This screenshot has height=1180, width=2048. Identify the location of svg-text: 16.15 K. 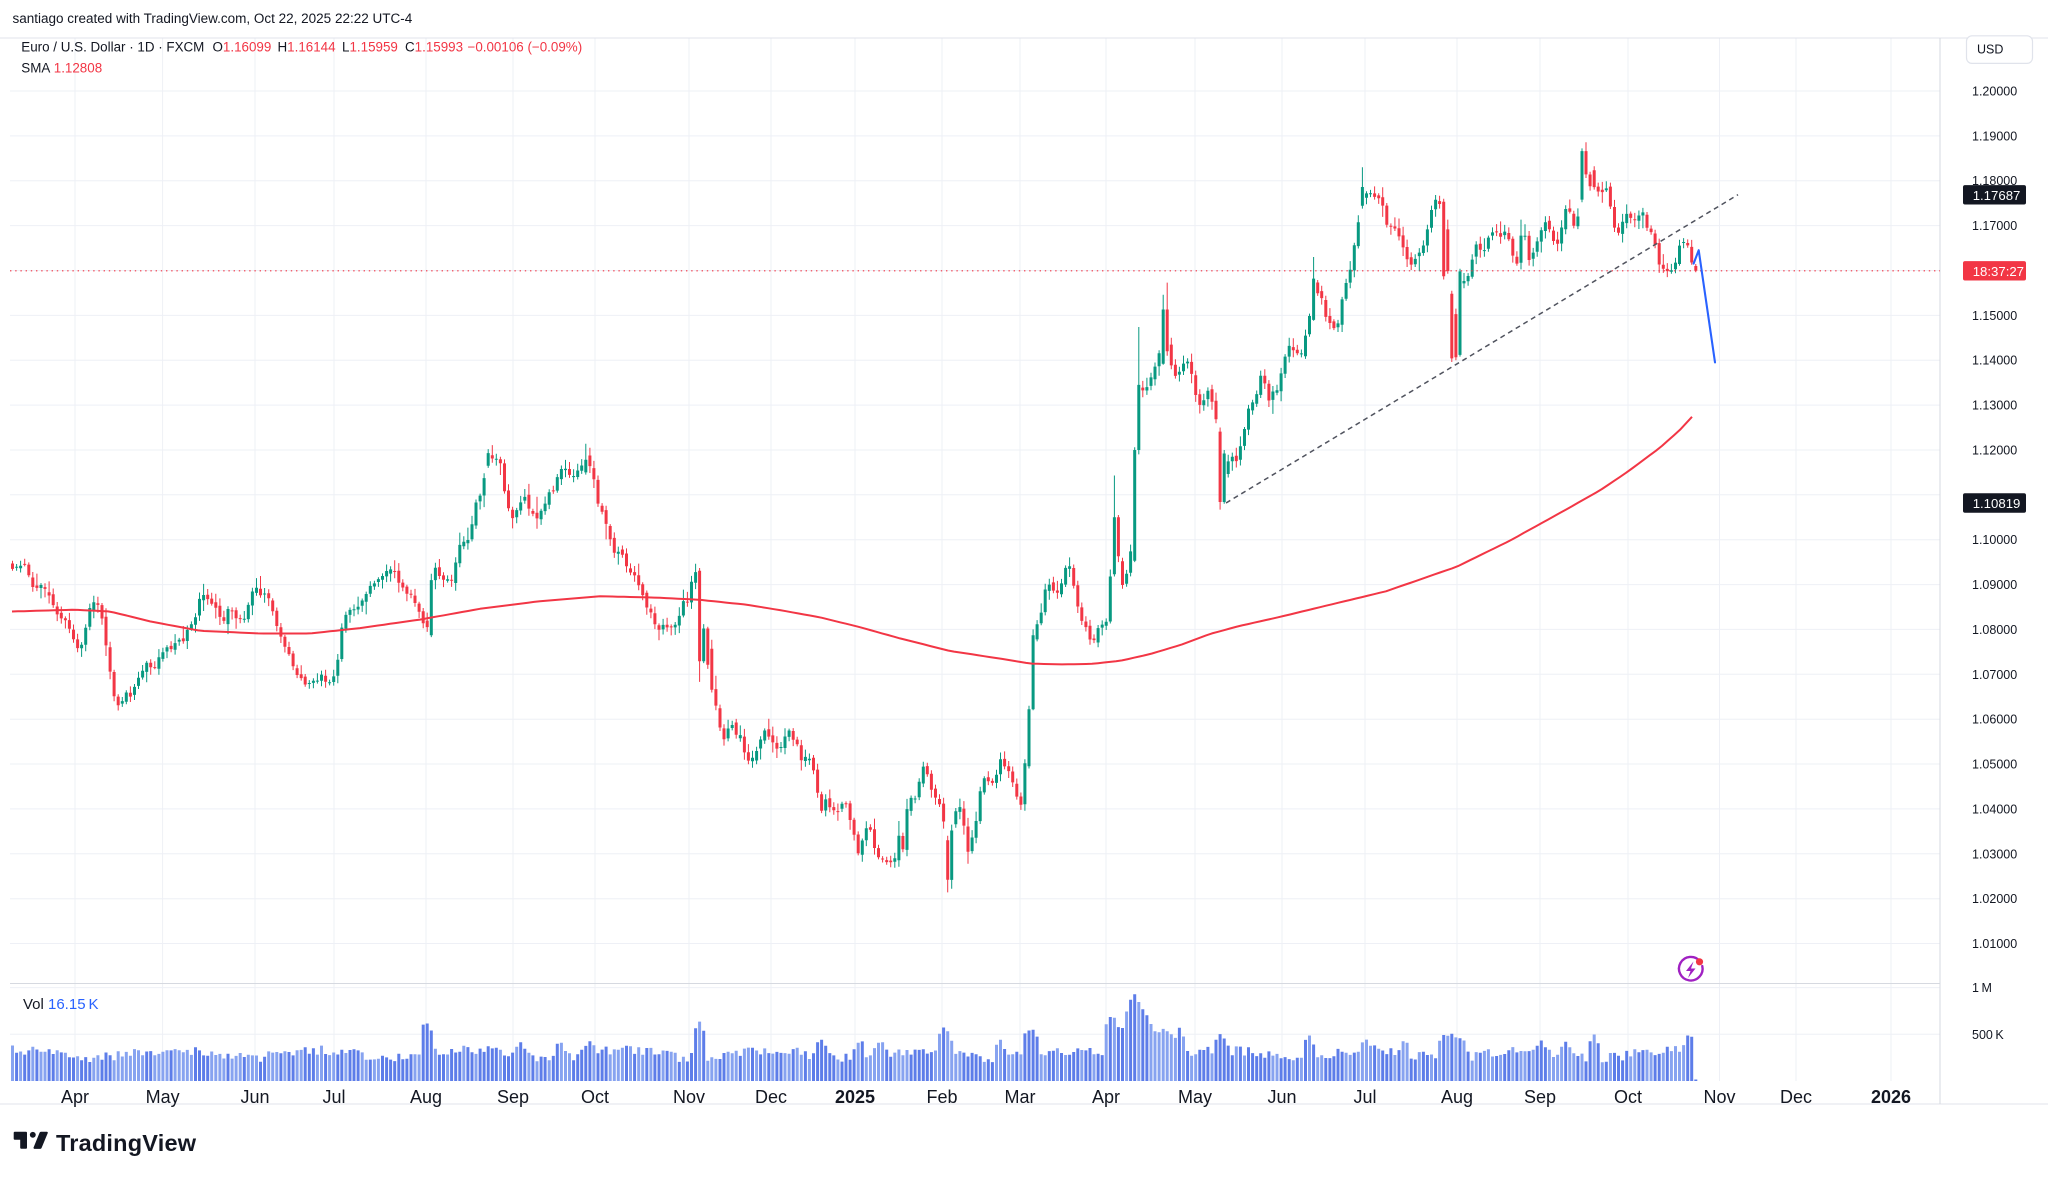
(73, 1004).